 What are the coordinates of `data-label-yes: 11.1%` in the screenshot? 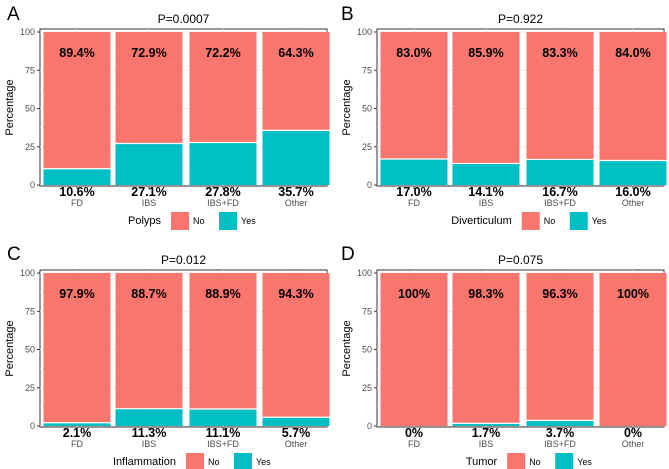 It's located at (223, 433).